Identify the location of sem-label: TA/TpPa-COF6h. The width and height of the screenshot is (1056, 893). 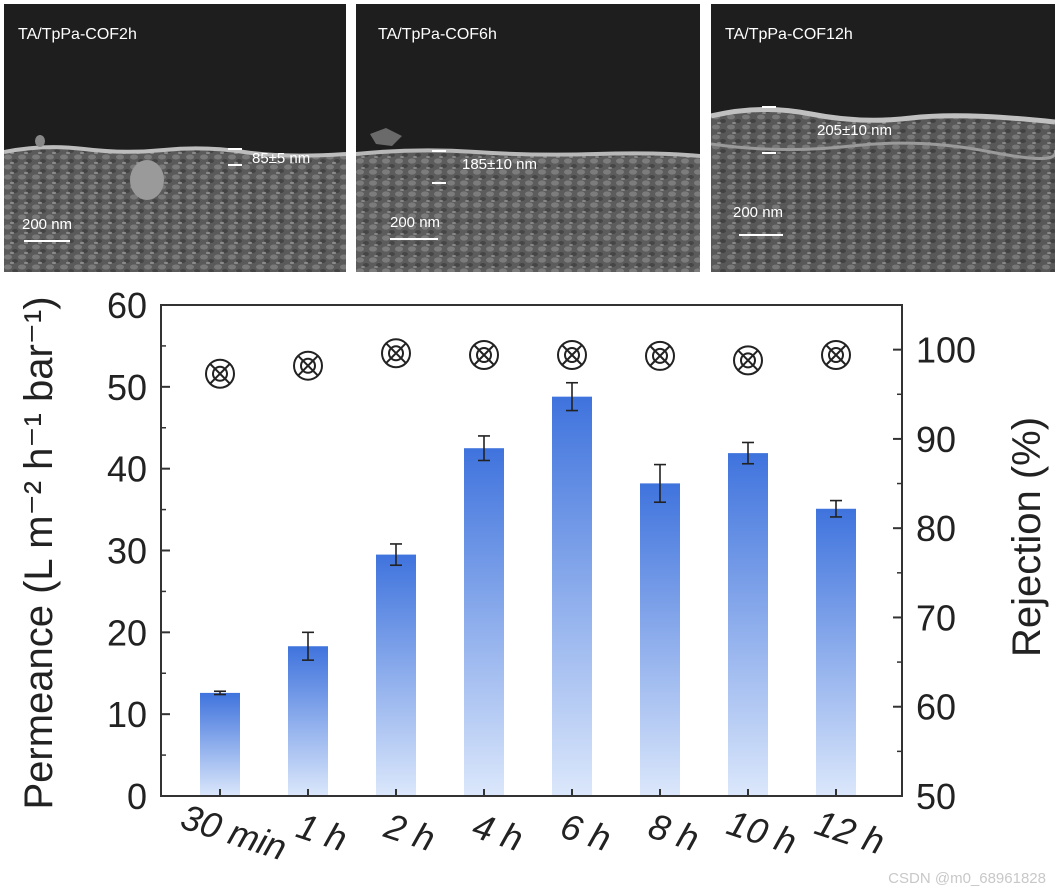
(437, 34).